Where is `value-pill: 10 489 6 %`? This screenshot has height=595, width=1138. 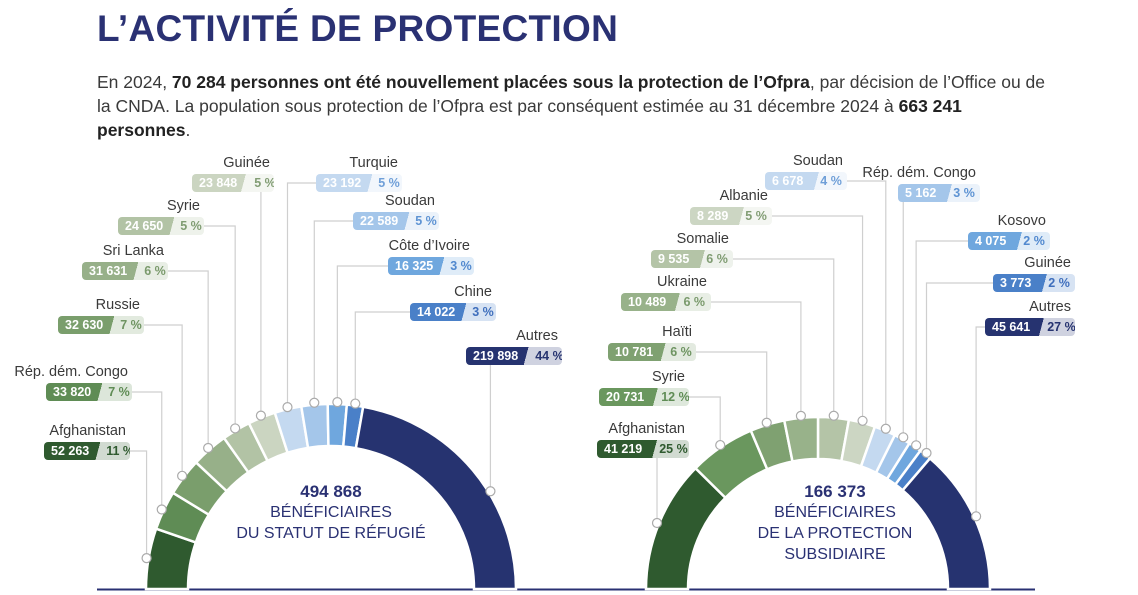 value-pill: 10 489 6 % is located at coordinates (666, 302).